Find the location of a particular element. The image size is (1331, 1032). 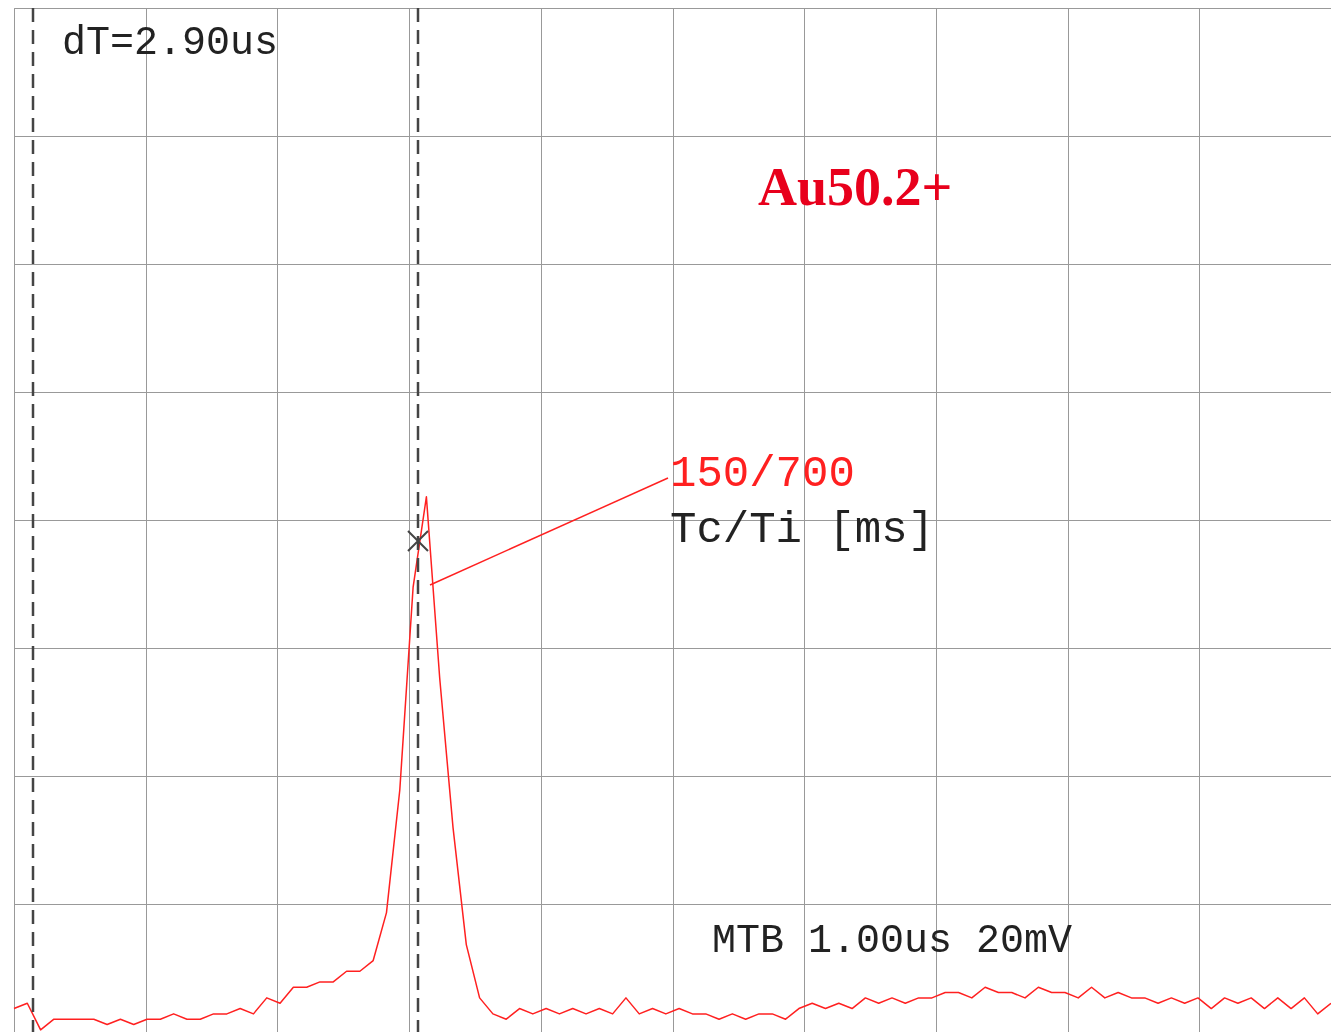

annotation: 150/700 is located at coordinates (762, 474).